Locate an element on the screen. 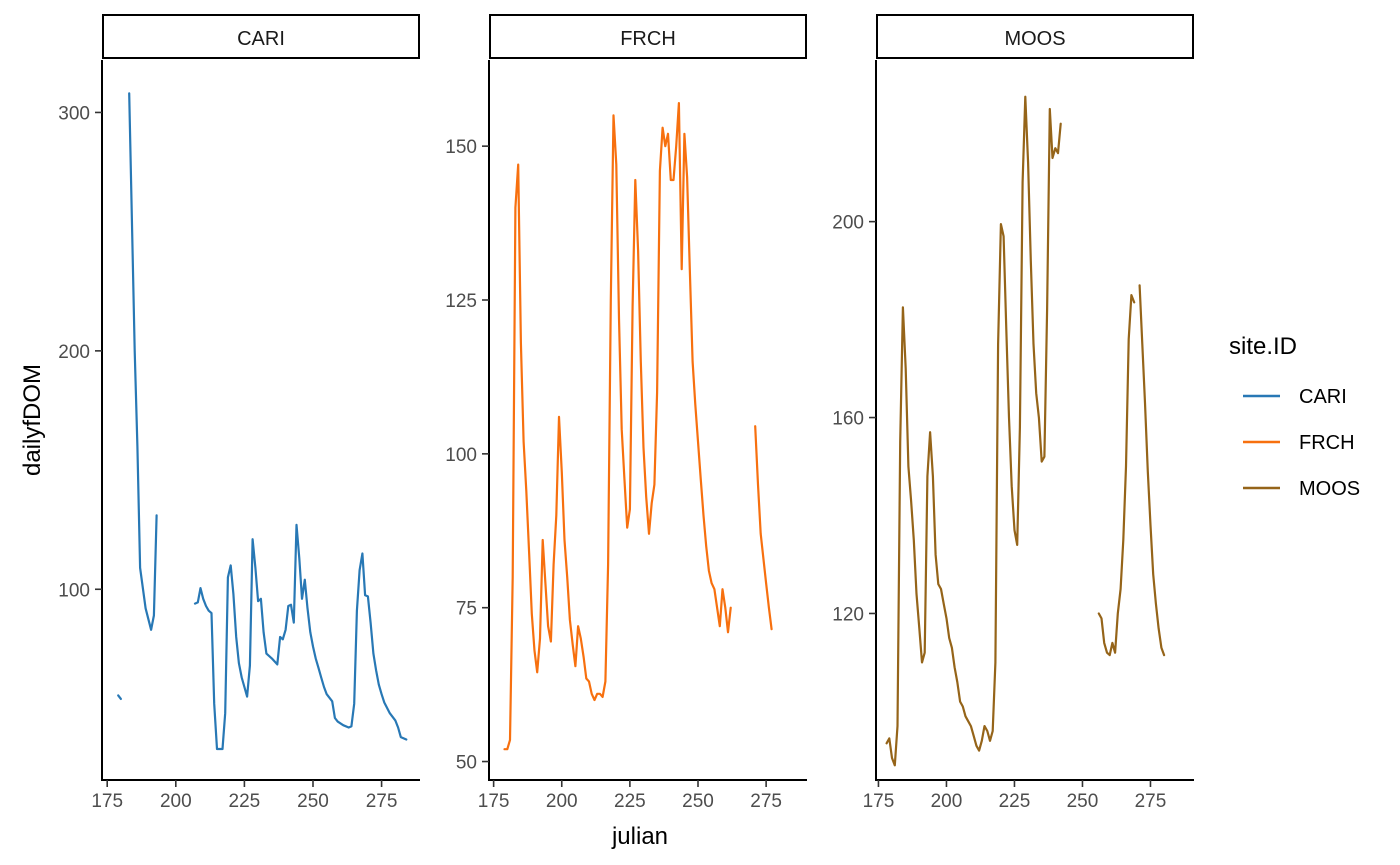 This screenshot has height=865, width=1400. y-tick-label: 150 is located at coordinates (461, 147).